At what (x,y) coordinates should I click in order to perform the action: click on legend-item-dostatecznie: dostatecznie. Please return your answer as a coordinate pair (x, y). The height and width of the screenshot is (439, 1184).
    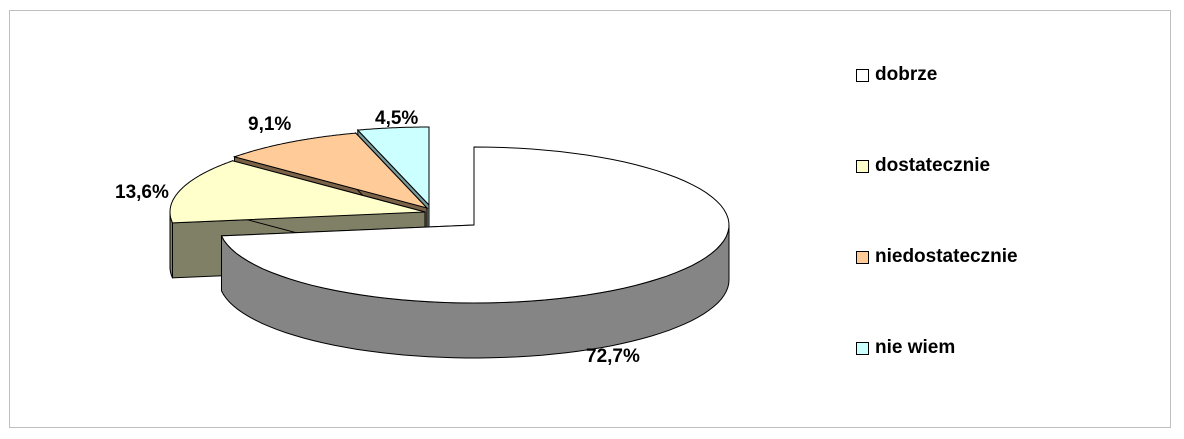
    Looking at the image, I should click on (937, 166).